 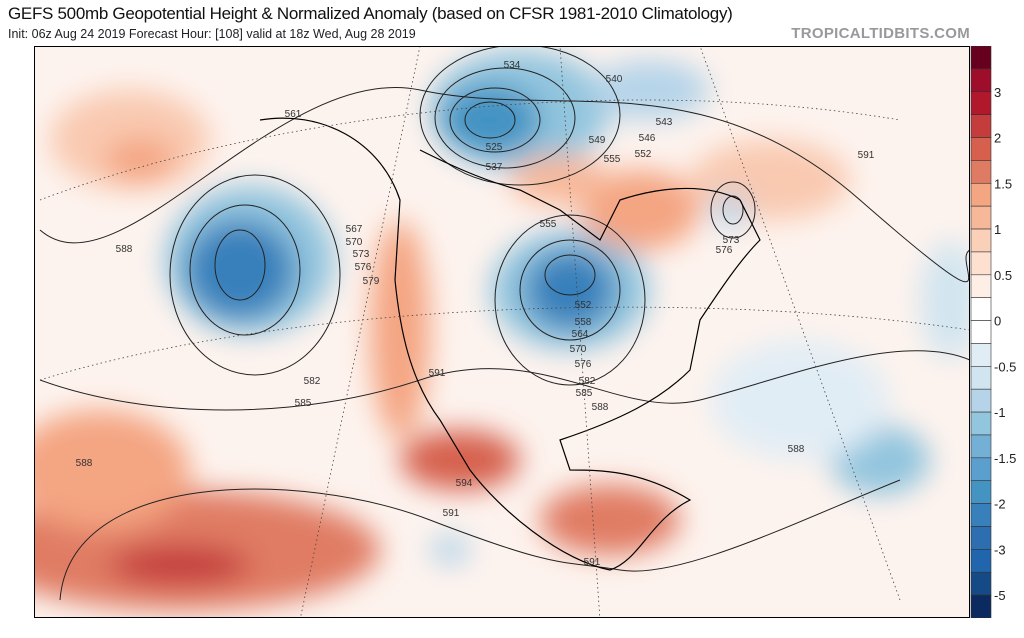 I want to click on colorbar-tick-label: -2, so click(x=1000, y=504).